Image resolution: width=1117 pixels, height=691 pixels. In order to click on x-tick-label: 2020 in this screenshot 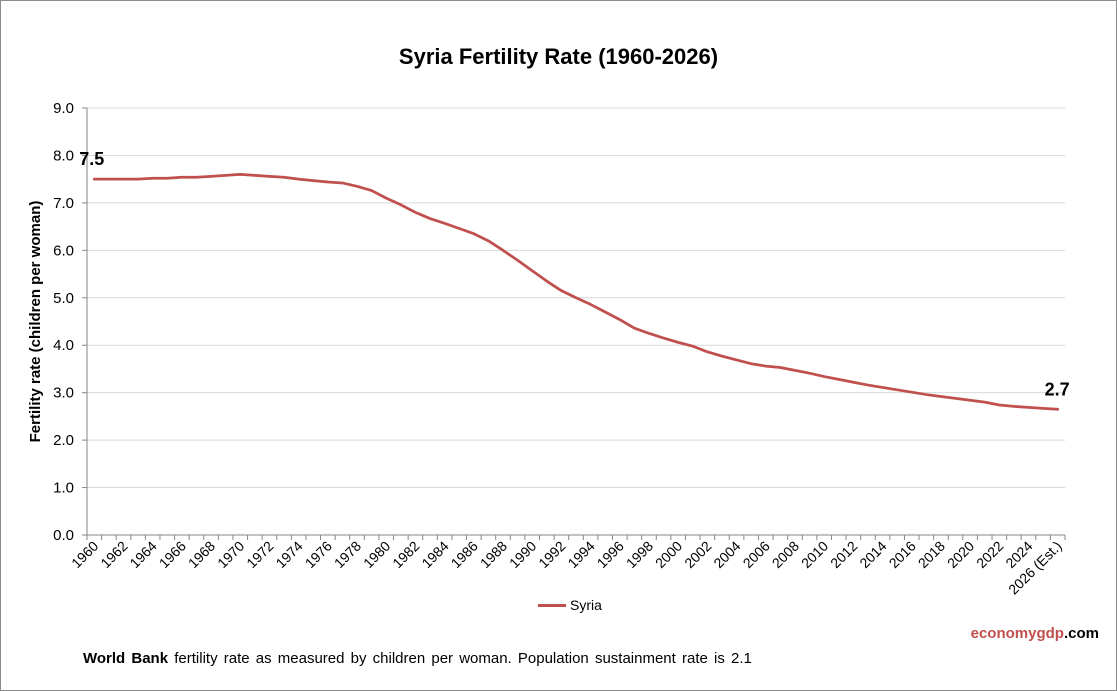, I will do `click(960, 554)`.